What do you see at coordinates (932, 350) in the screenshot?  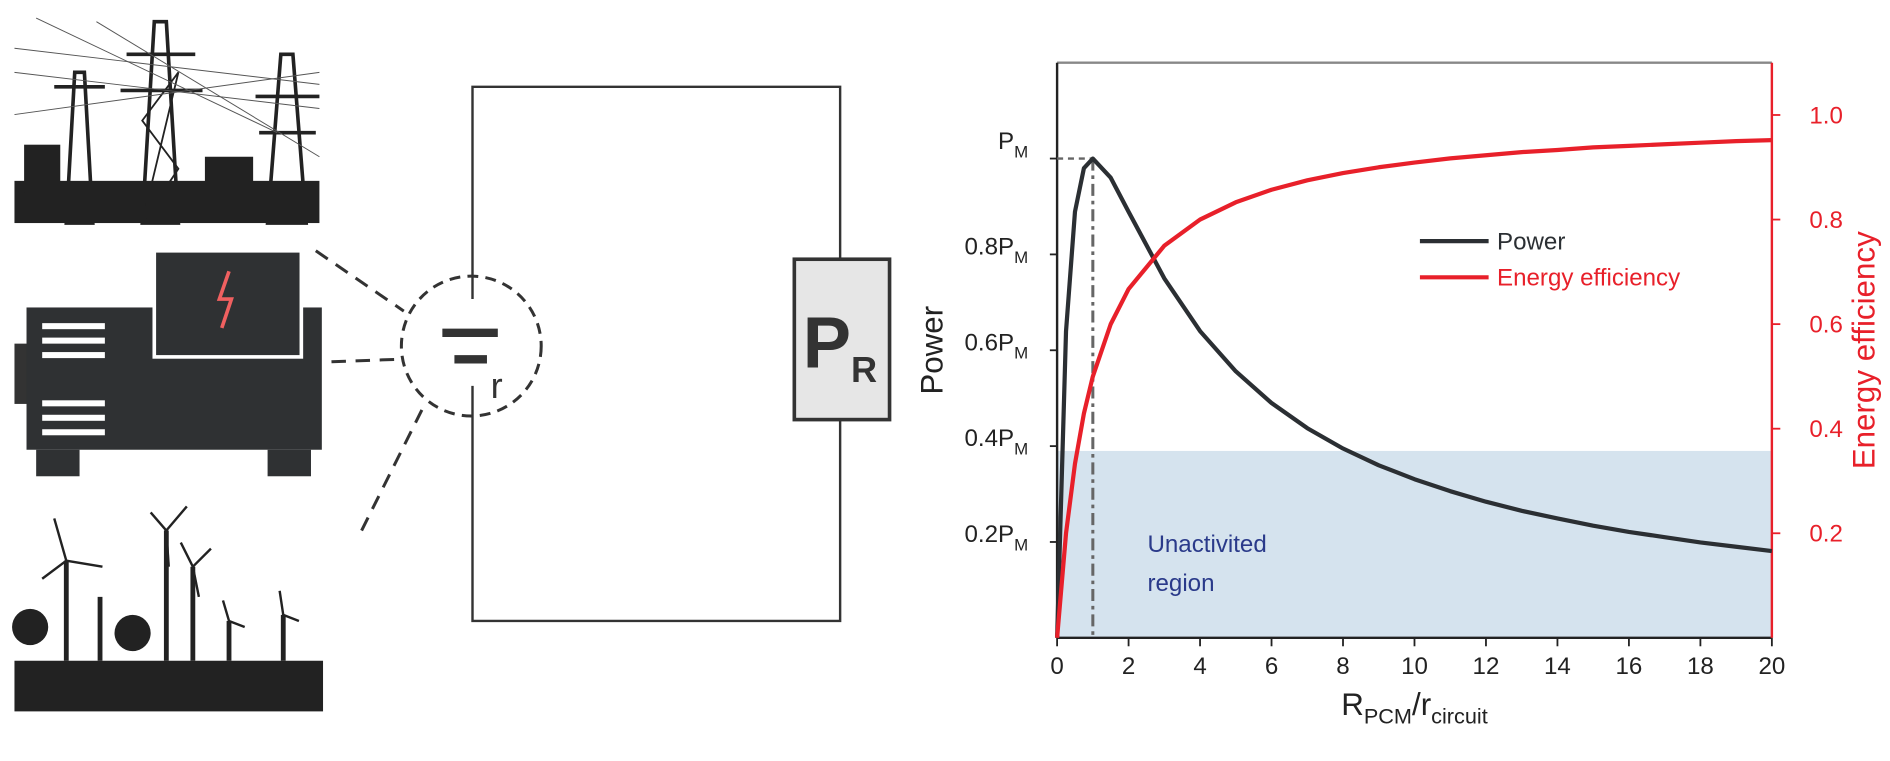 I see `y-axis-label: Power` at bounding box center [932, 350].